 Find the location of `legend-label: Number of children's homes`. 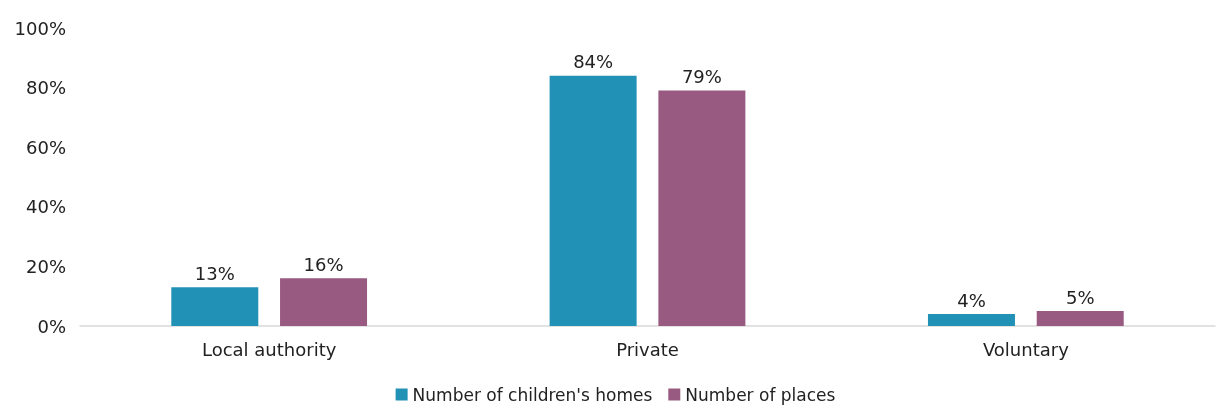

legend-label: Number of children's homes is located at coordinates (532, 394).